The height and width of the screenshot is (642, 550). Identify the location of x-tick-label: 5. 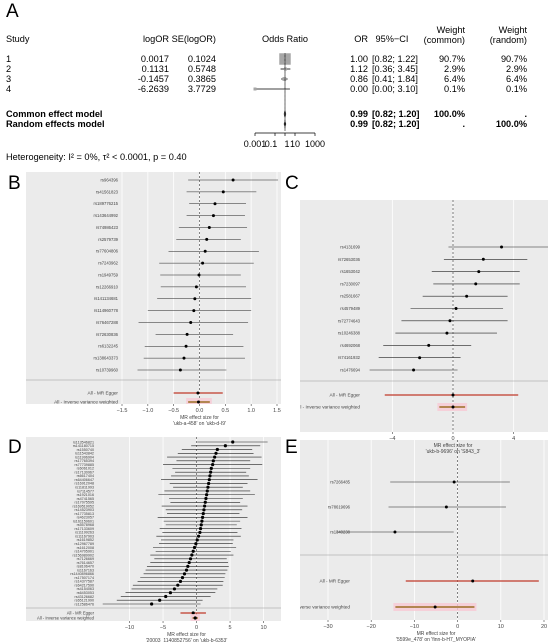
(230, 628).